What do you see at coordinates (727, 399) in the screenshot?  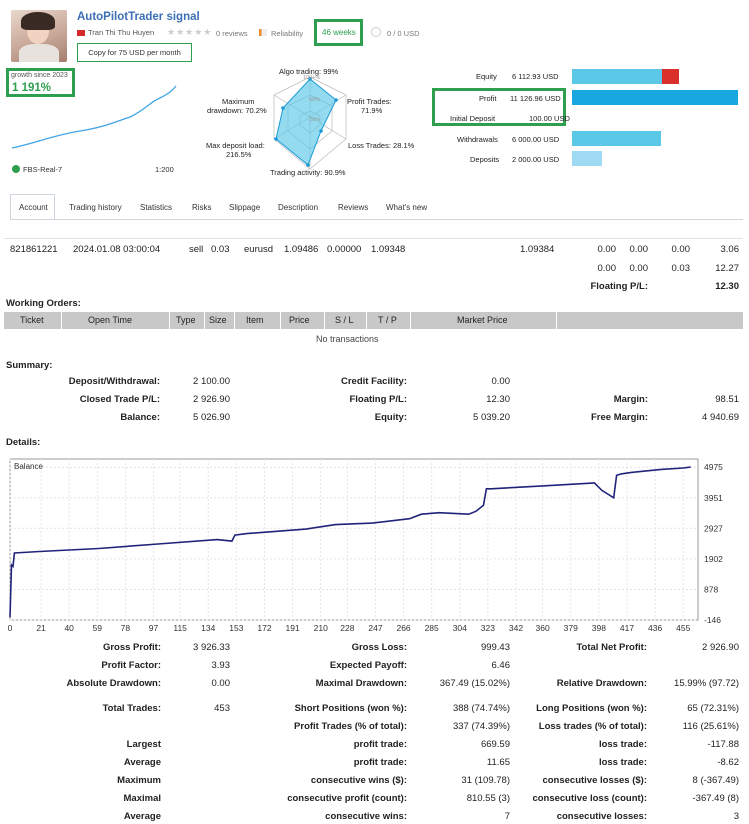 I see `summary-margin-value: 98.51` at bounding box center [727, 399].